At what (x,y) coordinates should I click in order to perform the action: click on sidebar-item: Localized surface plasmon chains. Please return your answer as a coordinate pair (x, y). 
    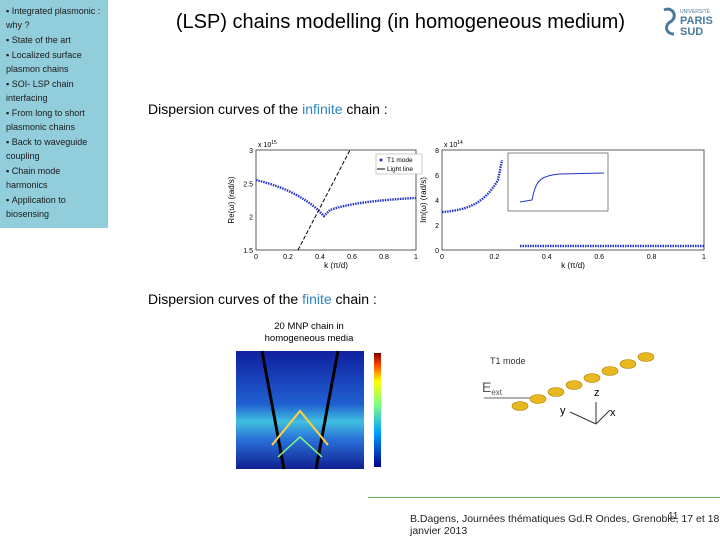
    Looking at the image, I should click on (55, 62).